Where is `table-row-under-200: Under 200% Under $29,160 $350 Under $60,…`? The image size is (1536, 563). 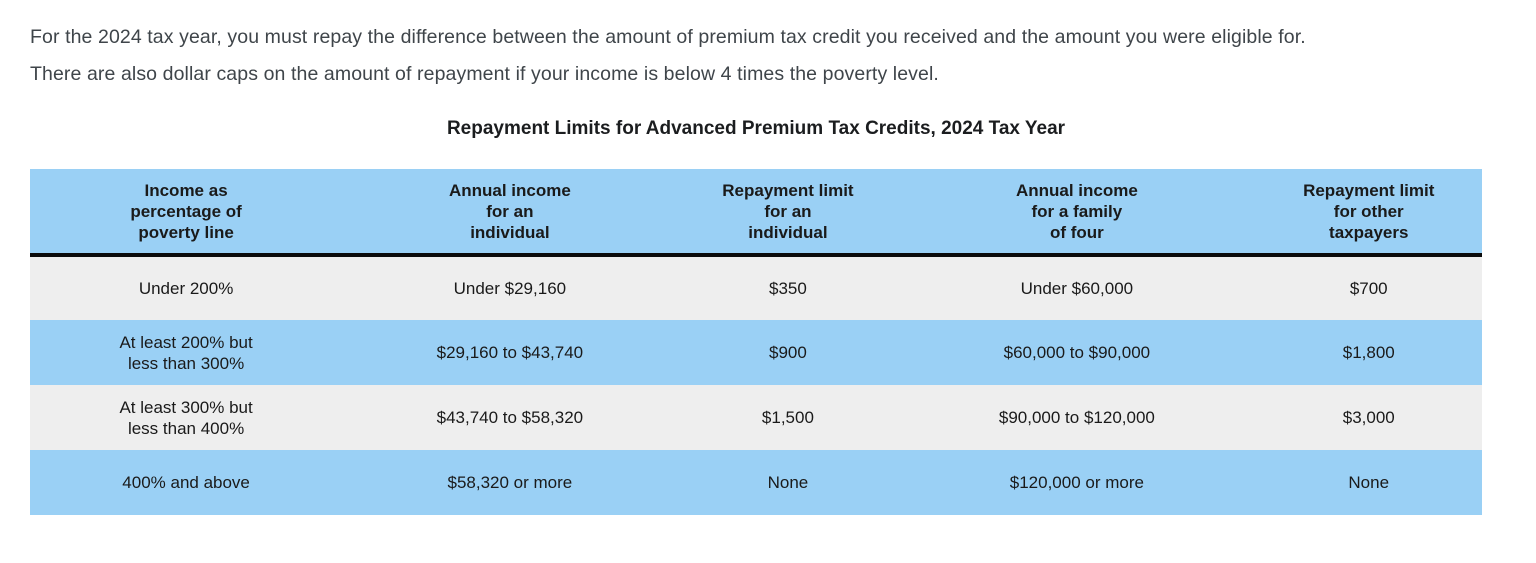
table-row-under-200: Under 200% Under $29,160 $350 Under $60,… is located at coordinates (756, 287).